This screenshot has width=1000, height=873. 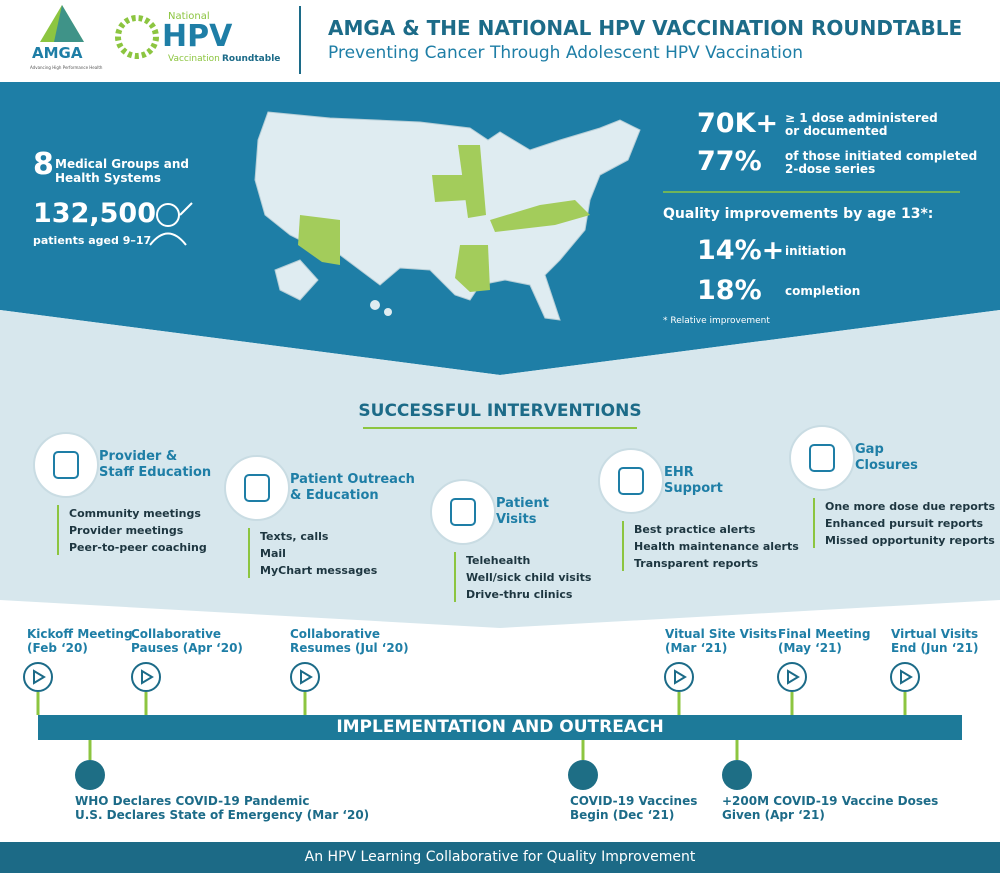 I want to click on section-heading: SUCCESSFUL INTERVENTIONS, so click(x=500, y=411).